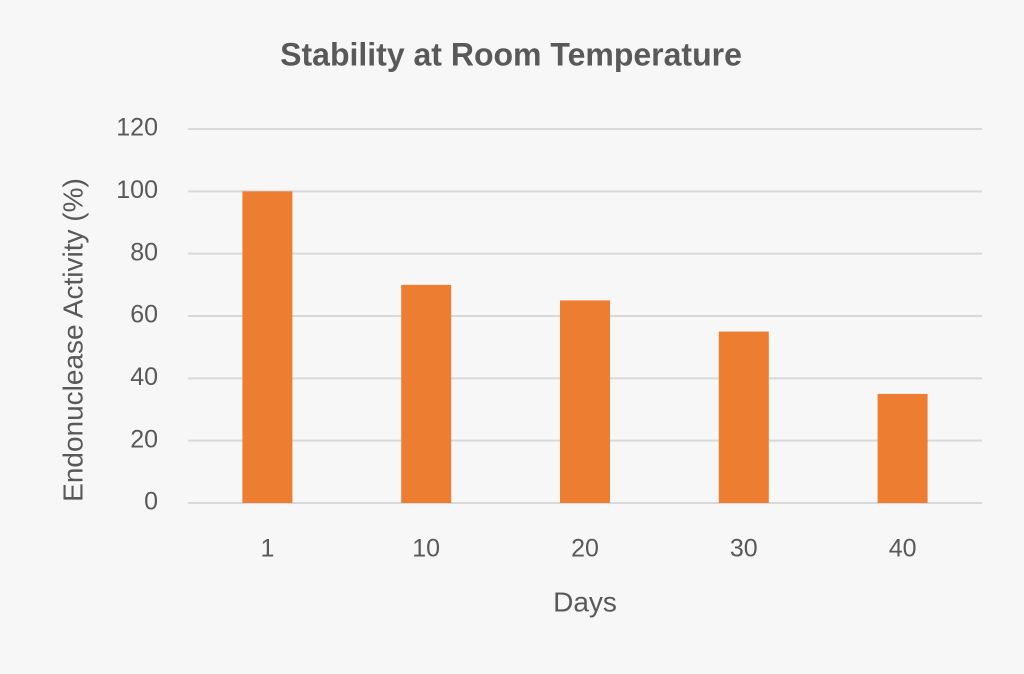  Describe the element at coordinates (744, 549) in the screenshot. I see `x-tick-label: 30` at that location.